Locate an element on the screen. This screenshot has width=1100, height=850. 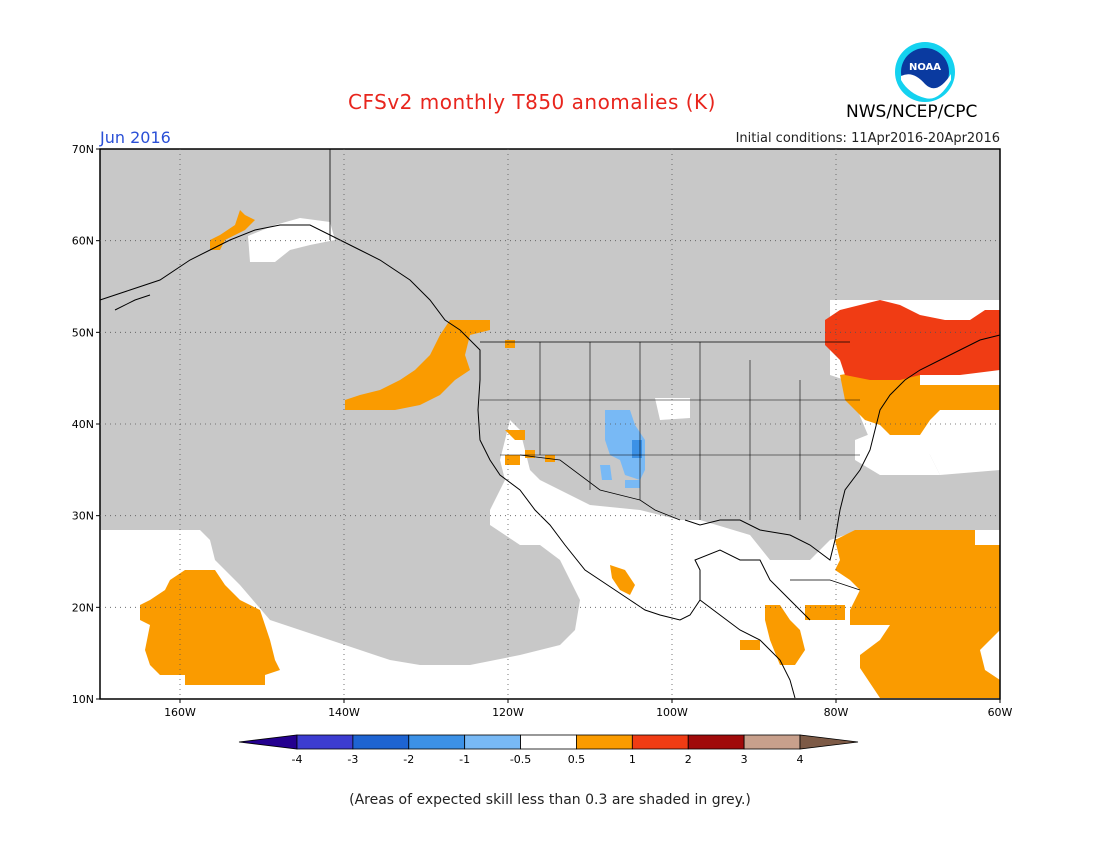
agency-label: NWS/NCEP/CPC is located at coordinates (912, 112).